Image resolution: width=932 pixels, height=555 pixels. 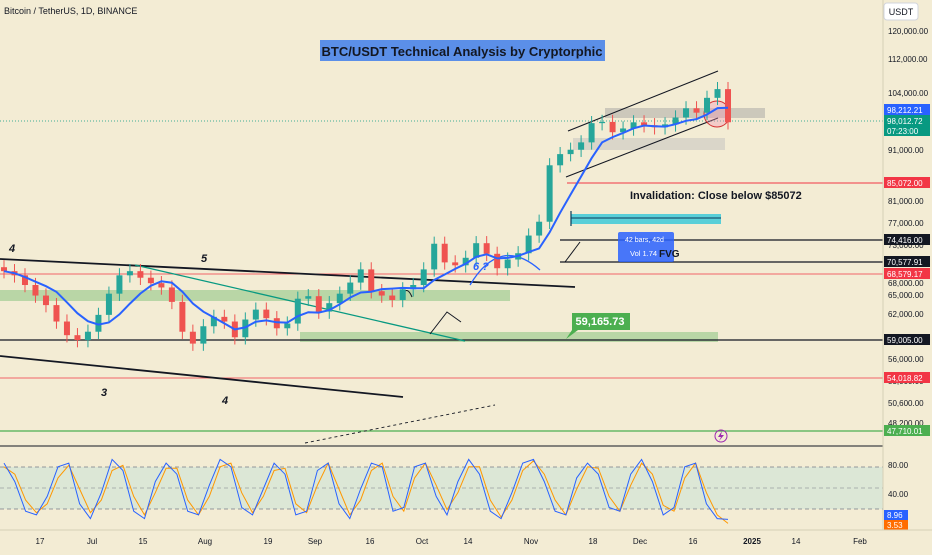 I want to click on price-tag-label: 47,710.01, so click(x=905, y=431).